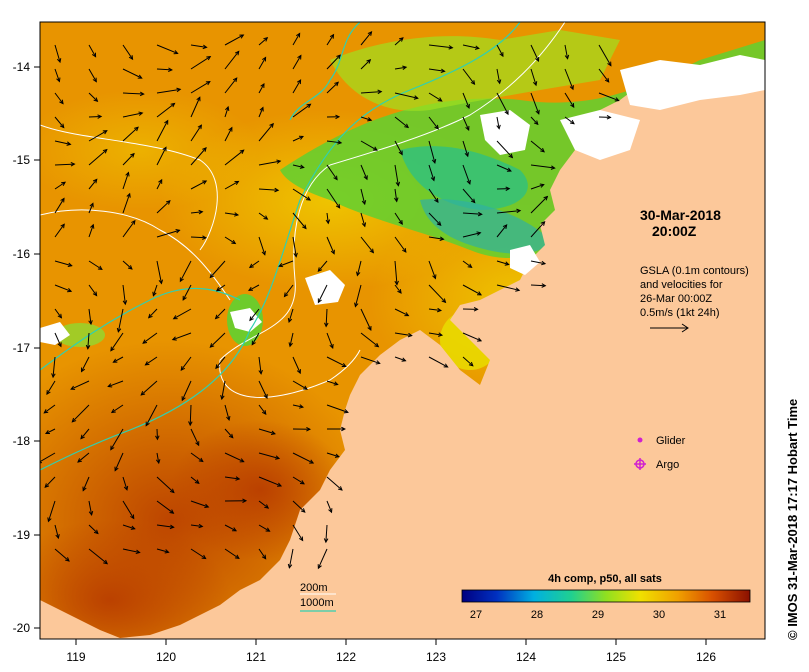 Image resolution: width=809 pixels, height=672 pixels. What do you see at coordinates (317, 603) in the screenshot?
I see `bathy-1000-label: 1000m` at bounding box center [317, 603].